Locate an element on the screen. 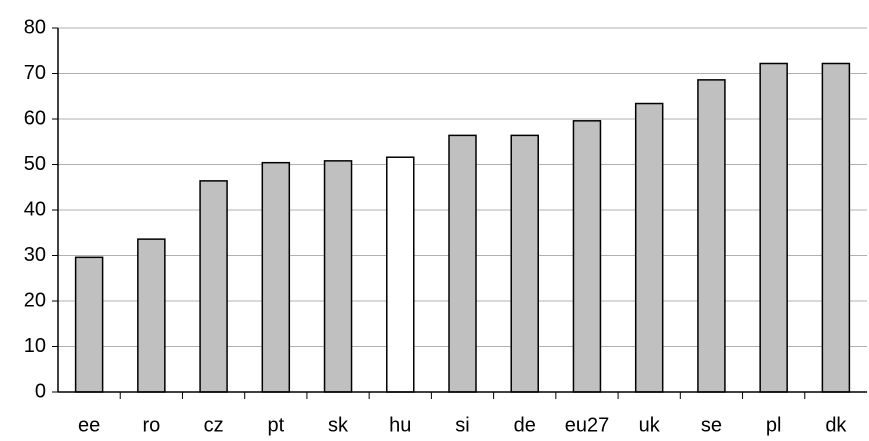 The width and height of the screenshot is (869, 441). y-tick-label: 30 is located at coordinates (35, 255).